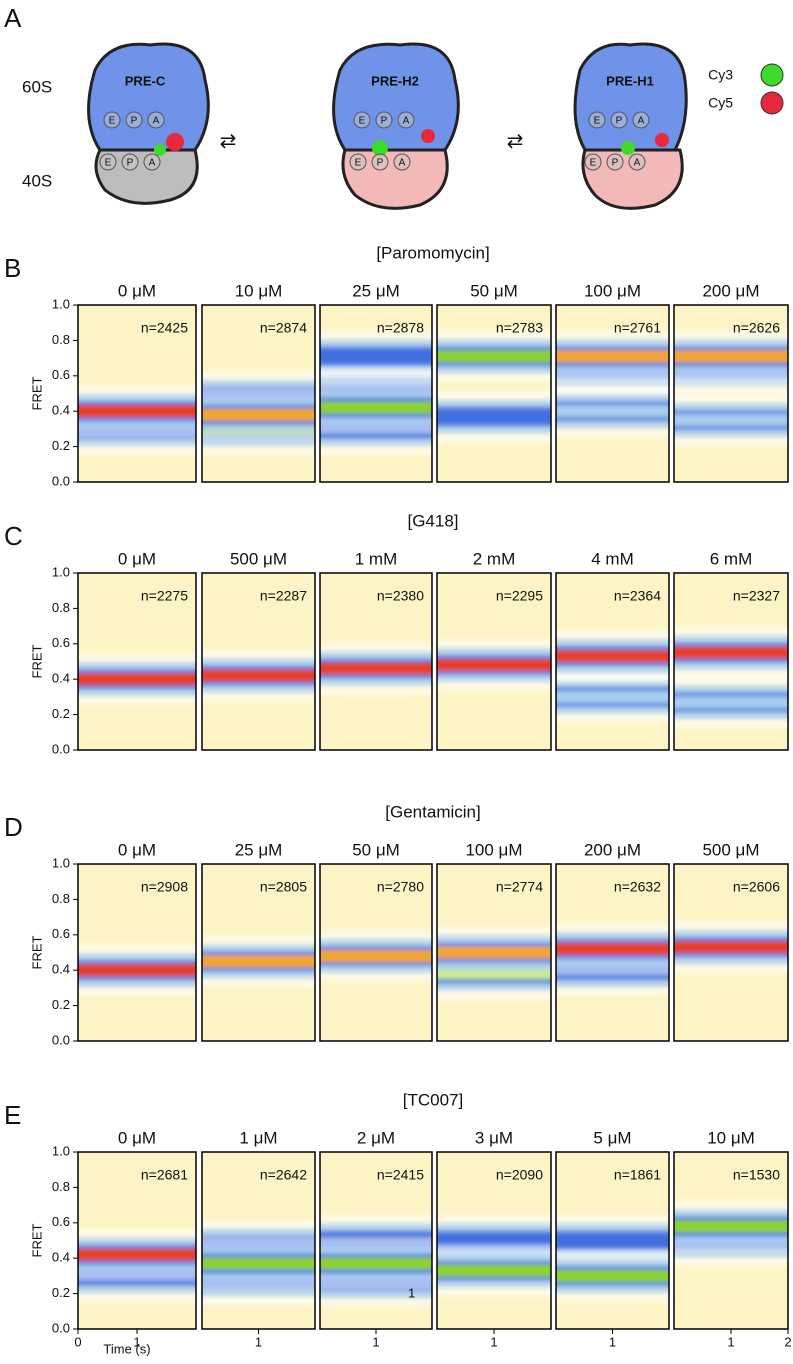 The image size is (793, 1364). What do you see at coordinates (637, 596) in the screenshot?
I see `n-label: n=2364` at bounding box center [637, 596].